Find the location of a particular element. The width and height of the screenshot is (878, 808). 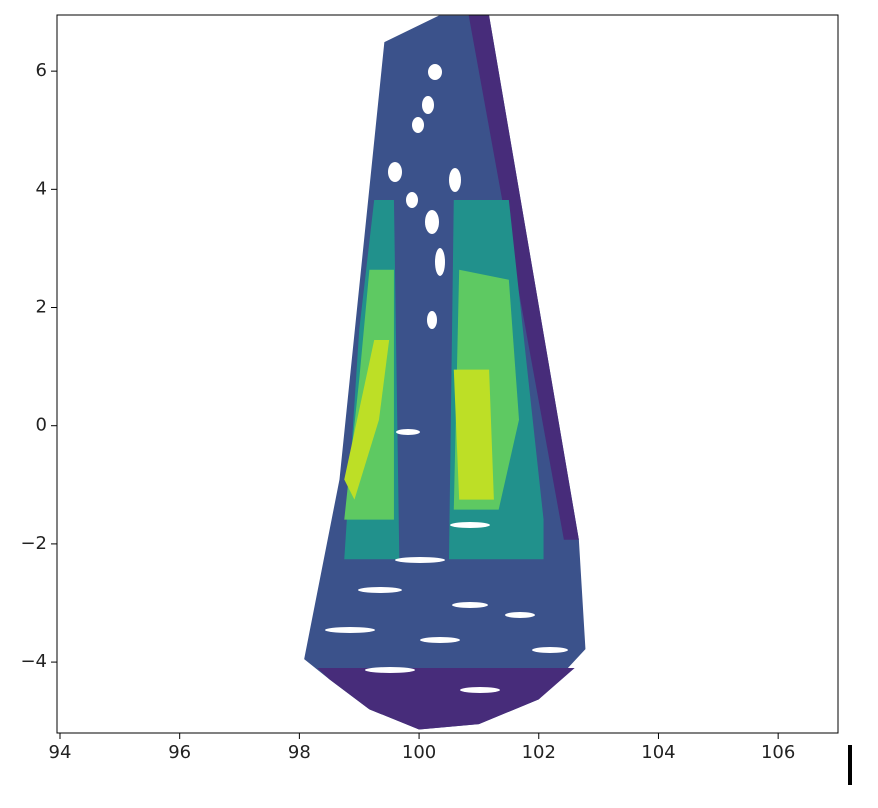

x-tick-label: 96 is located at coordinates (179, 752).